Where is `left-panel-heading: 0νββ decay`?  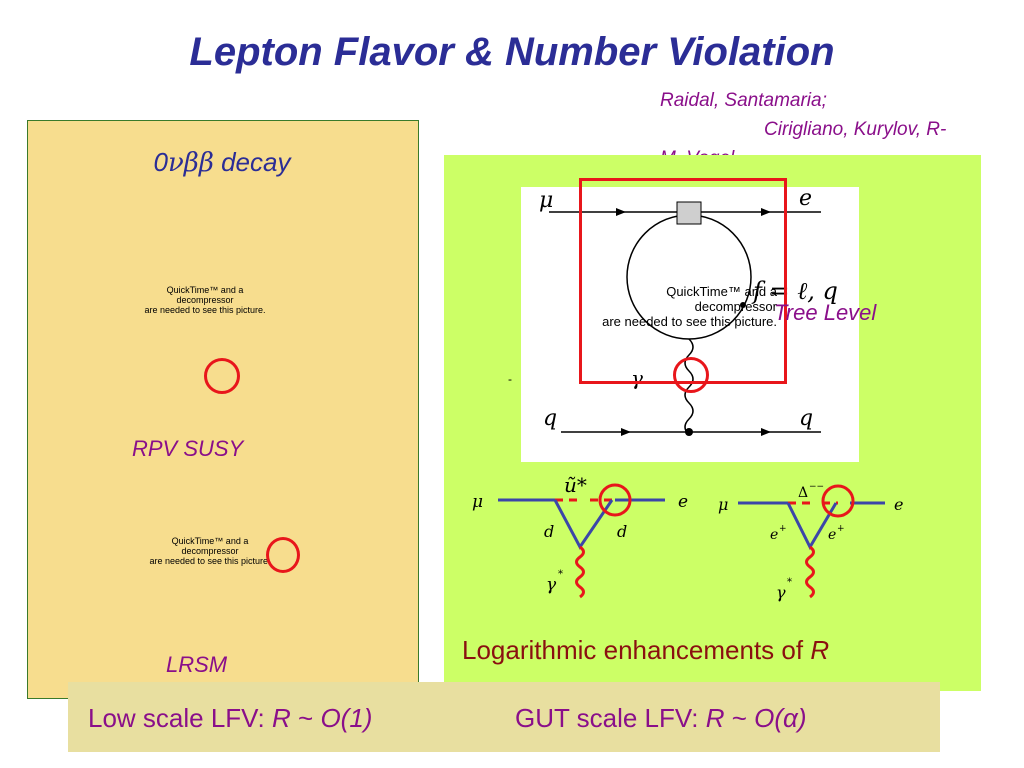
left-panel-heading: 0νββ decay is located at coordinates (222, 162).